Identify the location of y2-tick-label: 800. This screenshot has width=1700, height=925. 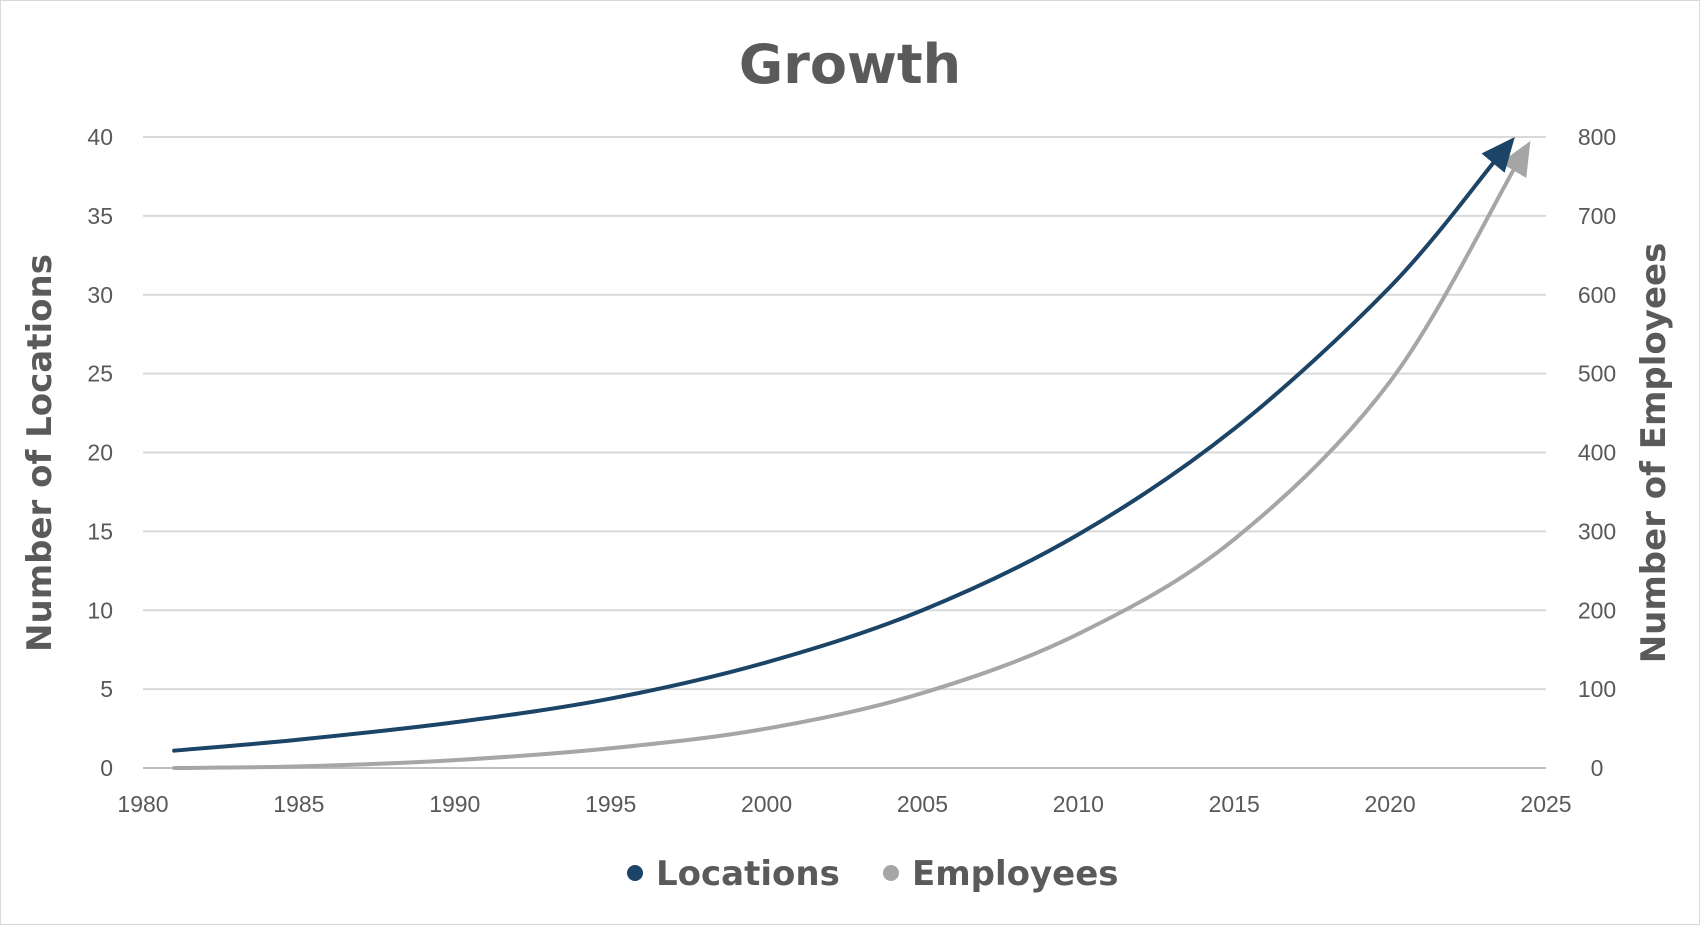
(1597, 137).